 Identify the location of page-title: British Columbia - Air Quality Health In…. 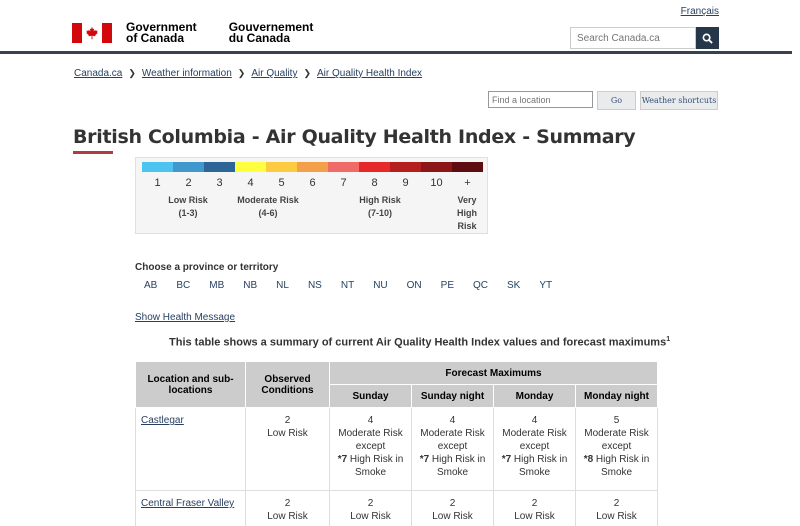
(354, 137).